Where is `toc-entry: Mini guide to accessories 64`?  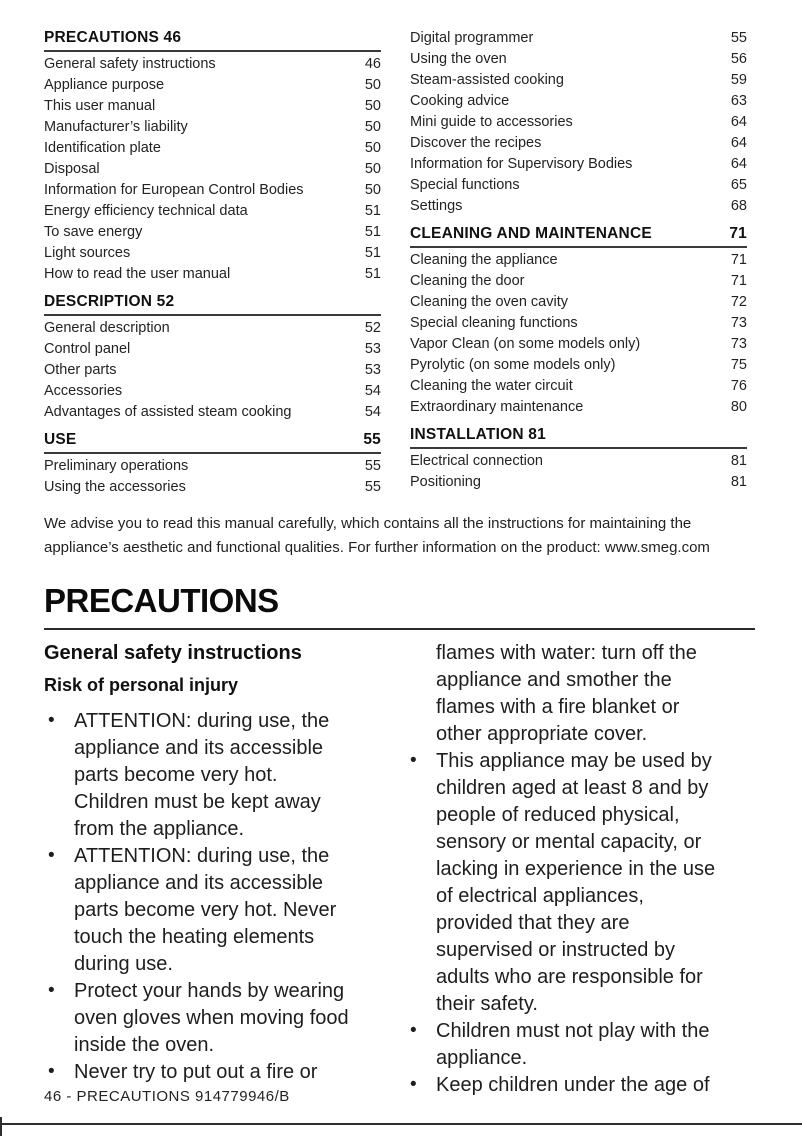 toc-entry: Mini guide to accessories 64 is located at coordinates (578, 122).